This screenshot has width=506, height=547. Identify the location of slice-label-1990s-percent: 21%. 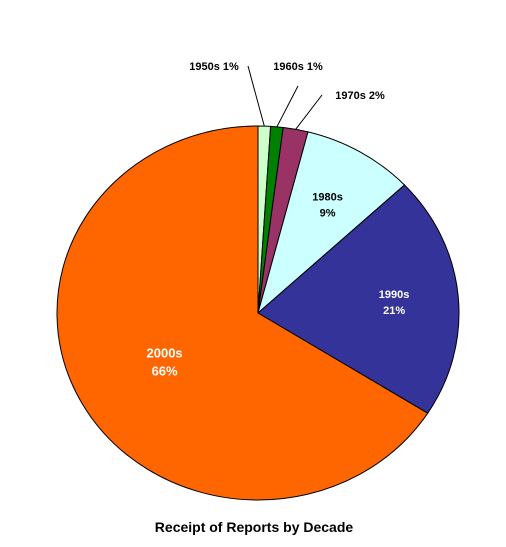
(394, 311).